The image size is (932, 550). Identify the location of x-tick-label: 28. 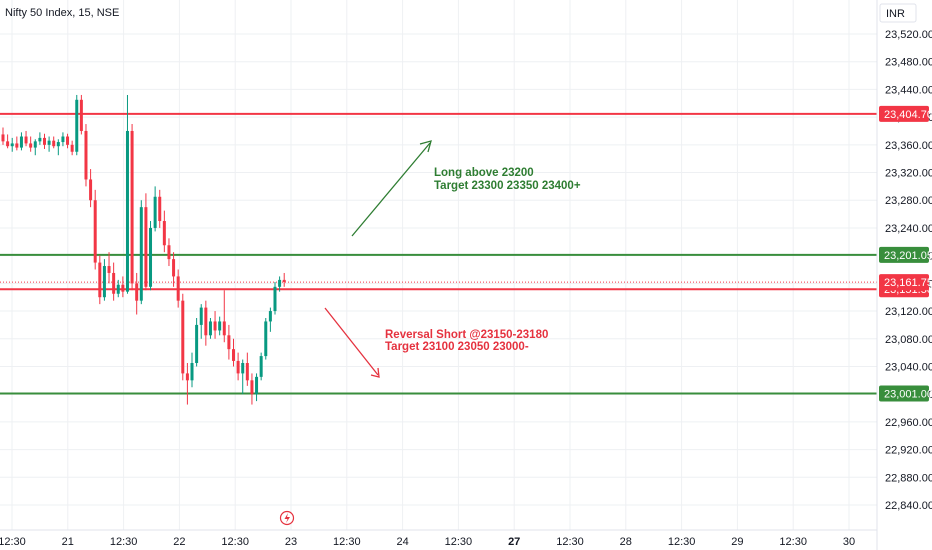
(626, 542).